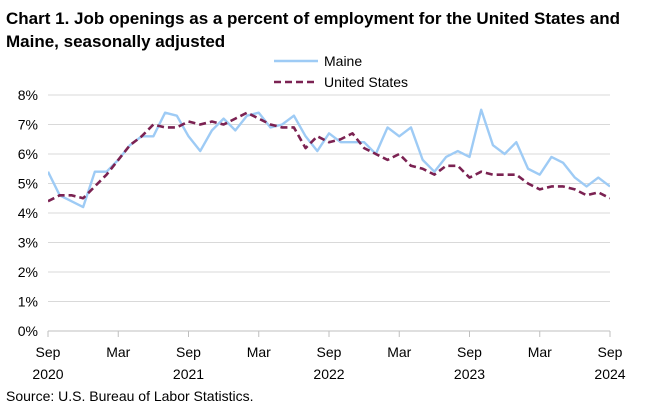 The image size is (646, 412). I want to click on x-tick-label-year: 2024, so click(609, 374).